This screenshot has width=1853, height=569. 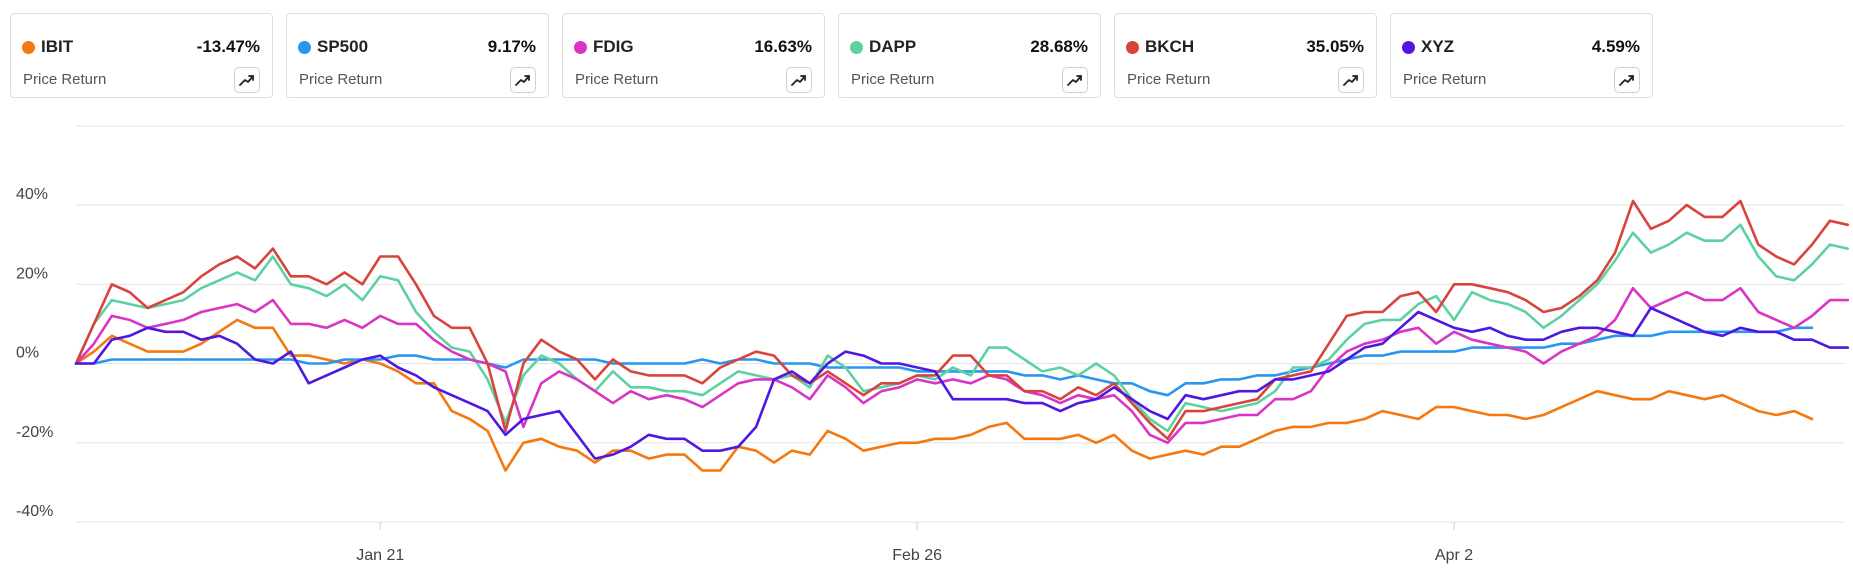 I want to click on series-ticker: XYZ, so click(x=1438, y=46).